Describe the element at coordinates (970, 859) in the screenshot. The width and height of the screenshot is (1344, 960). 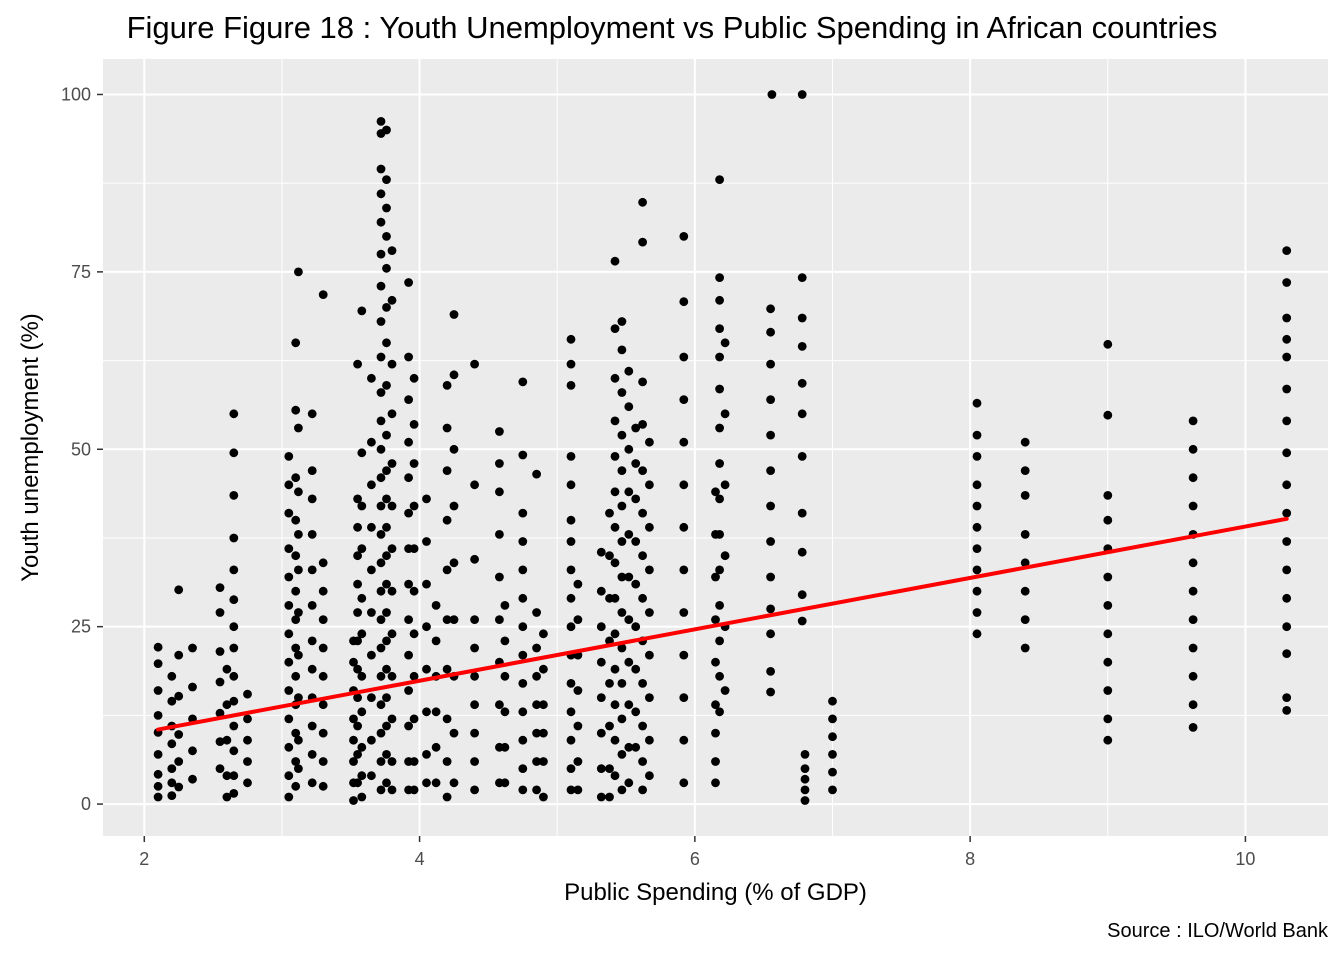
I see `x-tick-label: 8` at that location.